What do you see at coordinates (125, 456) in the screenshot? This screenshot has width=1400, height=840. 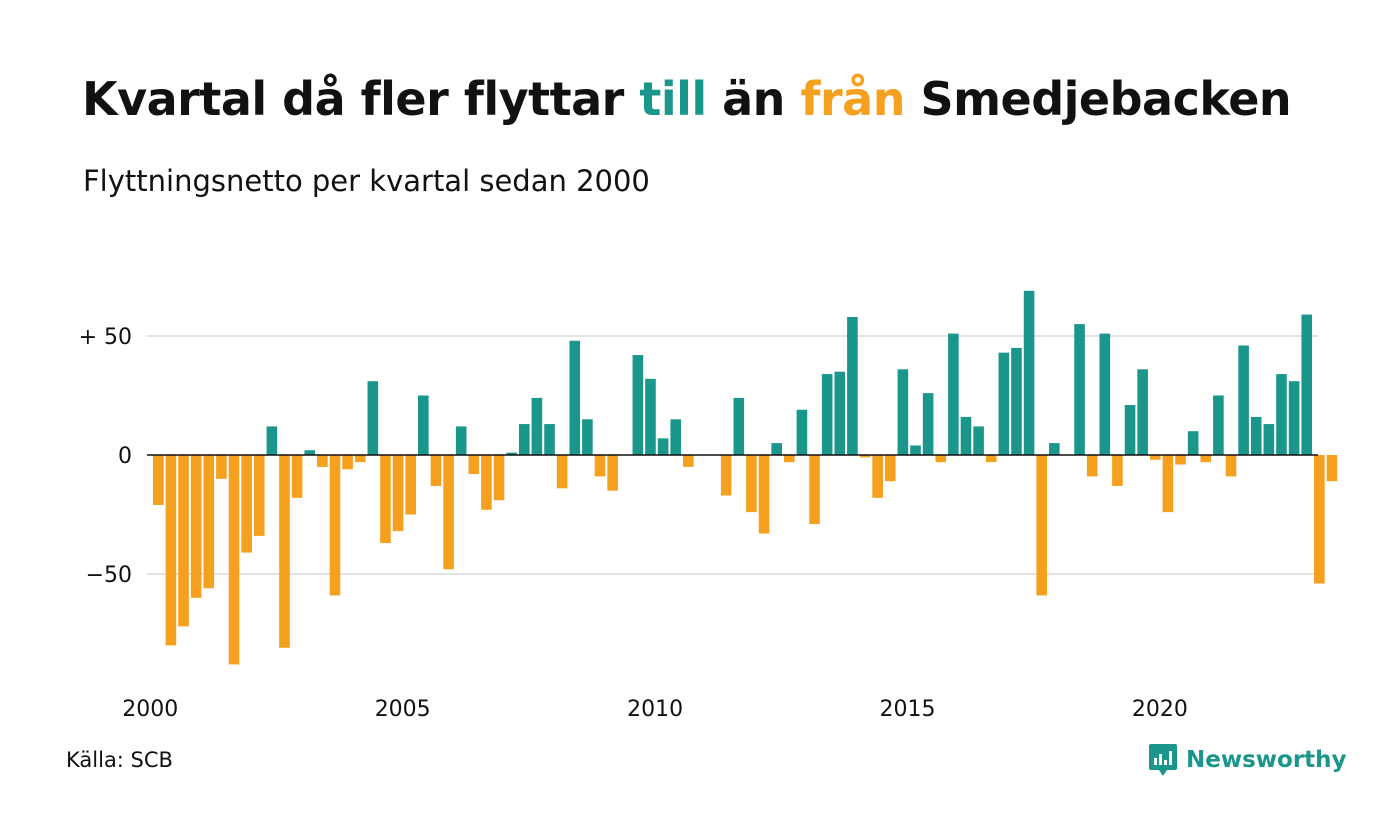 I see `y-tick-label: 0` at bounding box center [125, 456].